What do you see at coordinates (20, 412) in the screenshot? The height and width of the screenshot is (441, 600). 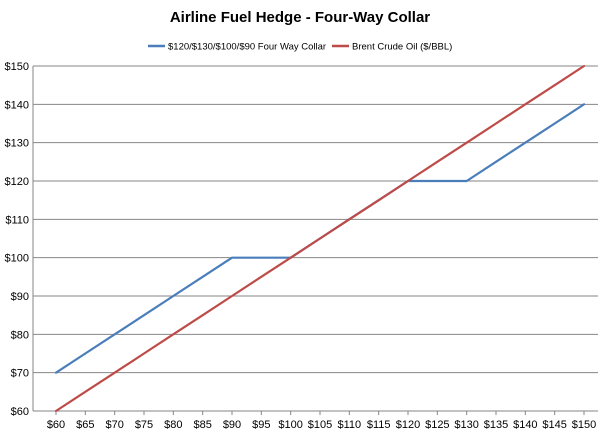 I see `y-tick-label: $60` at bounding box center [20, 412].